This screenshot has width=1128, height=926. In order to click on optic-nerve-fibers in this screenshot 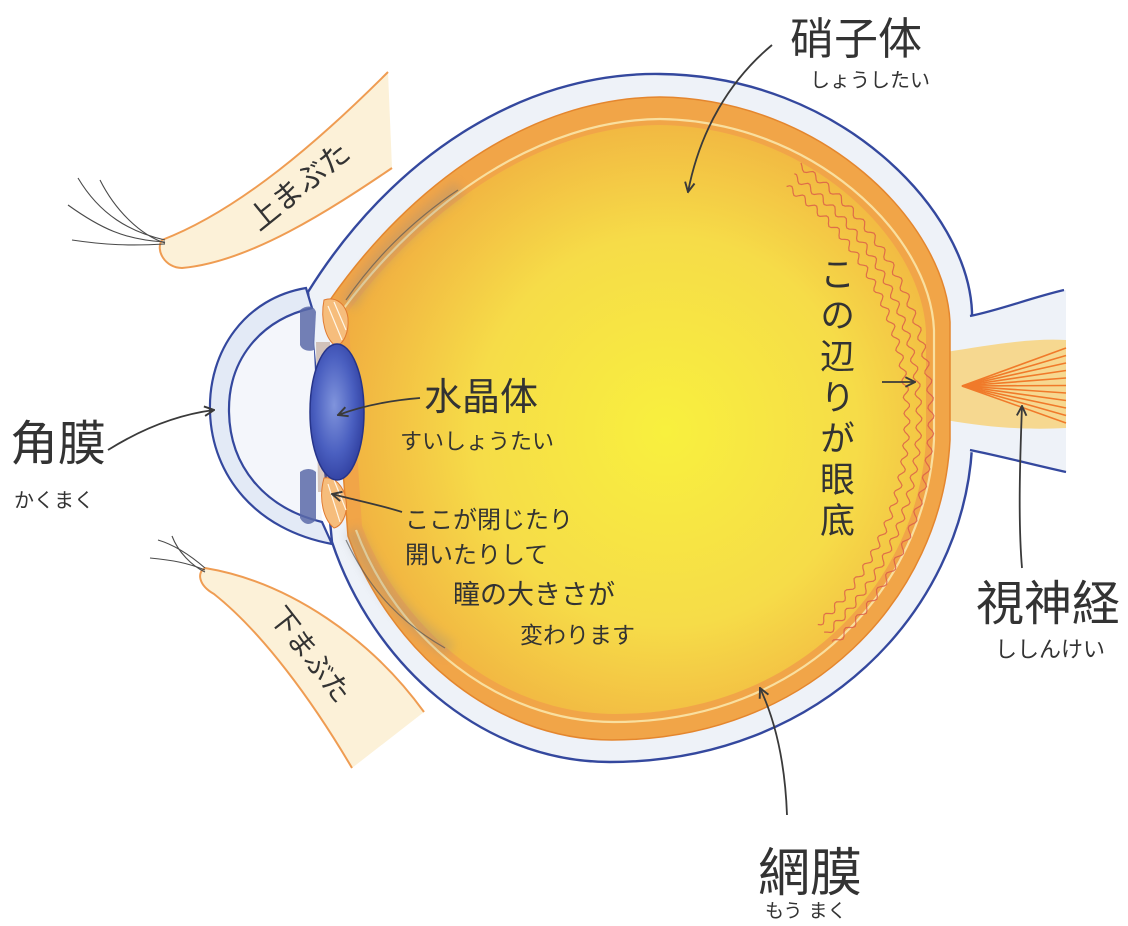, I will do `click(1014, 385)`.